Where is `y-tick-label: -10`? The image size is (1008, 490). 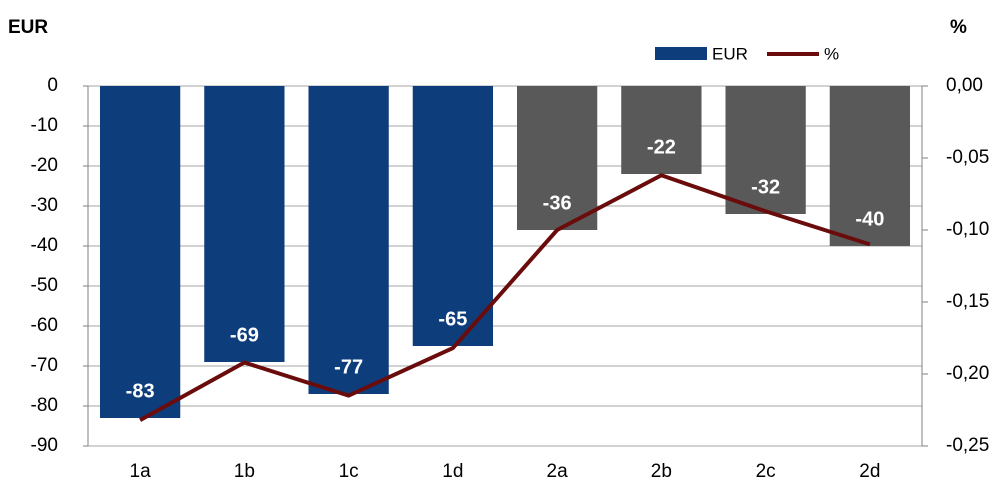 y-tick-label: -10 is located at coordinates (44, 125).